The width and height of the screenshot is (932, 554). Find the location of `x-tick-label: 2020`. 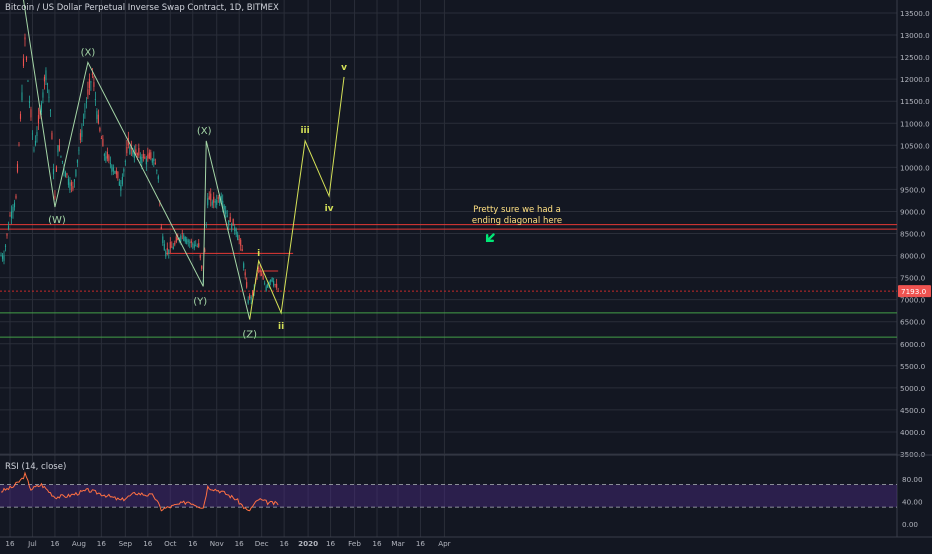

x-tick-label: 2020 is located at coordinates (308, 543).